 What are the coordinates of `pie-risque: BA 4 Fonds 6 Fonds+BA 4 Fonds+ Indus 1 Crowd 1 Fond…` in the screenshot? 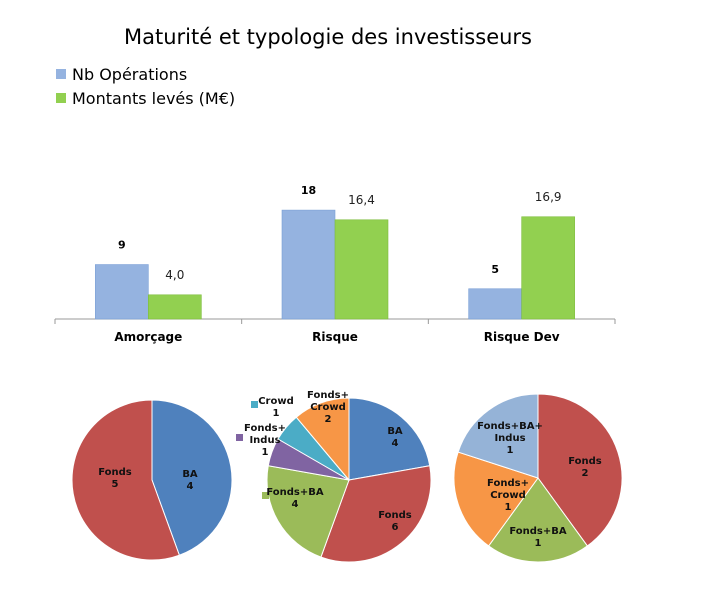 It's located at (334, 476).